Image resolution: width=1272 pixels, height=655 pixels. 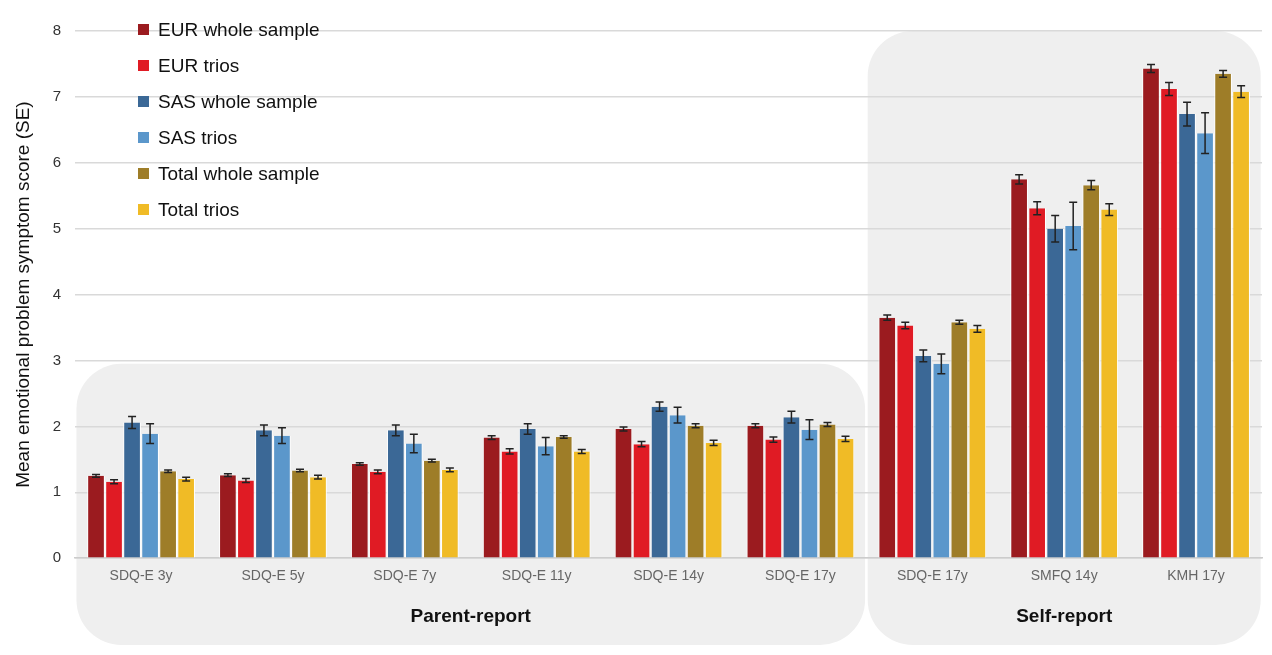 I want to click on legend-label: EUR trios, so click(x=199, y=66).